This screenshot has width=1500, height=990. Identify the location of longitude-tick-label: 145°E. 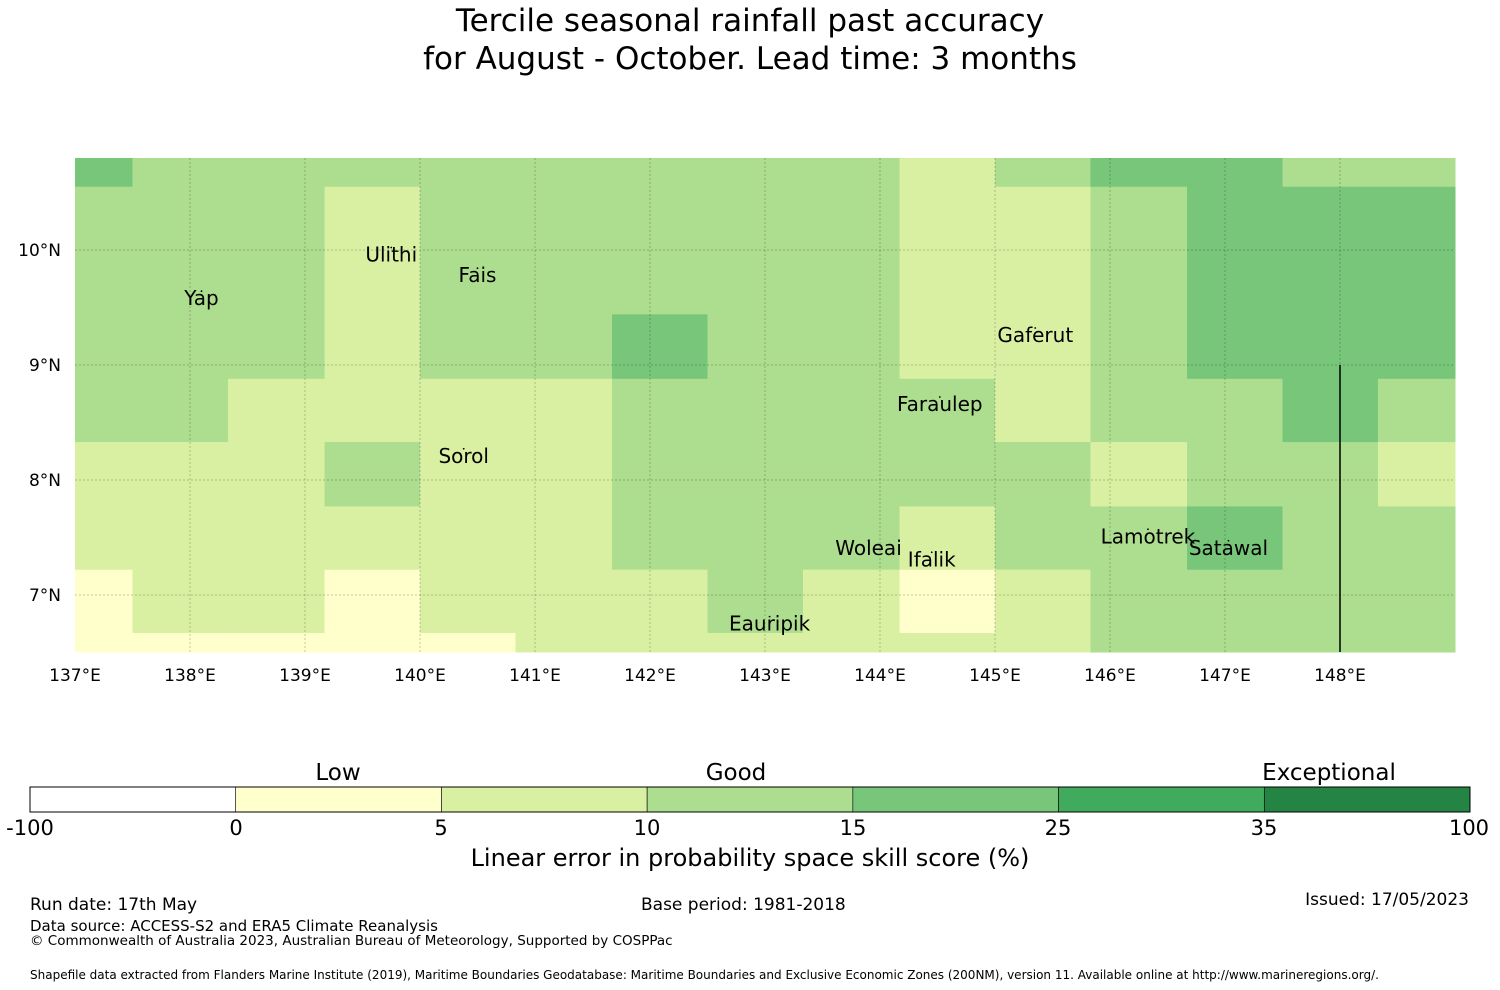
(995, 676).